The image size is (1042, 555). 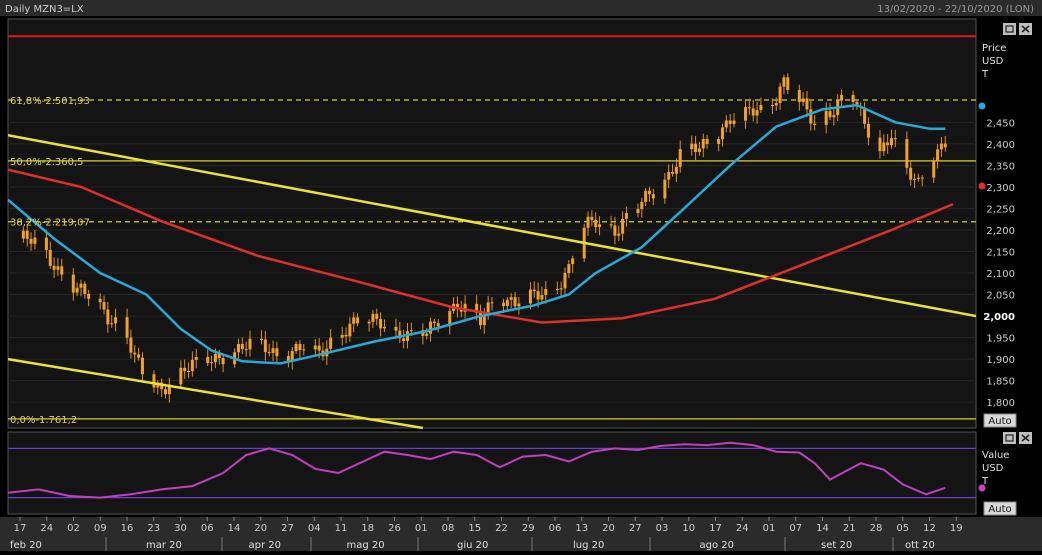 I want to click on x-tick-label: 26, so click(x=394, y=528).